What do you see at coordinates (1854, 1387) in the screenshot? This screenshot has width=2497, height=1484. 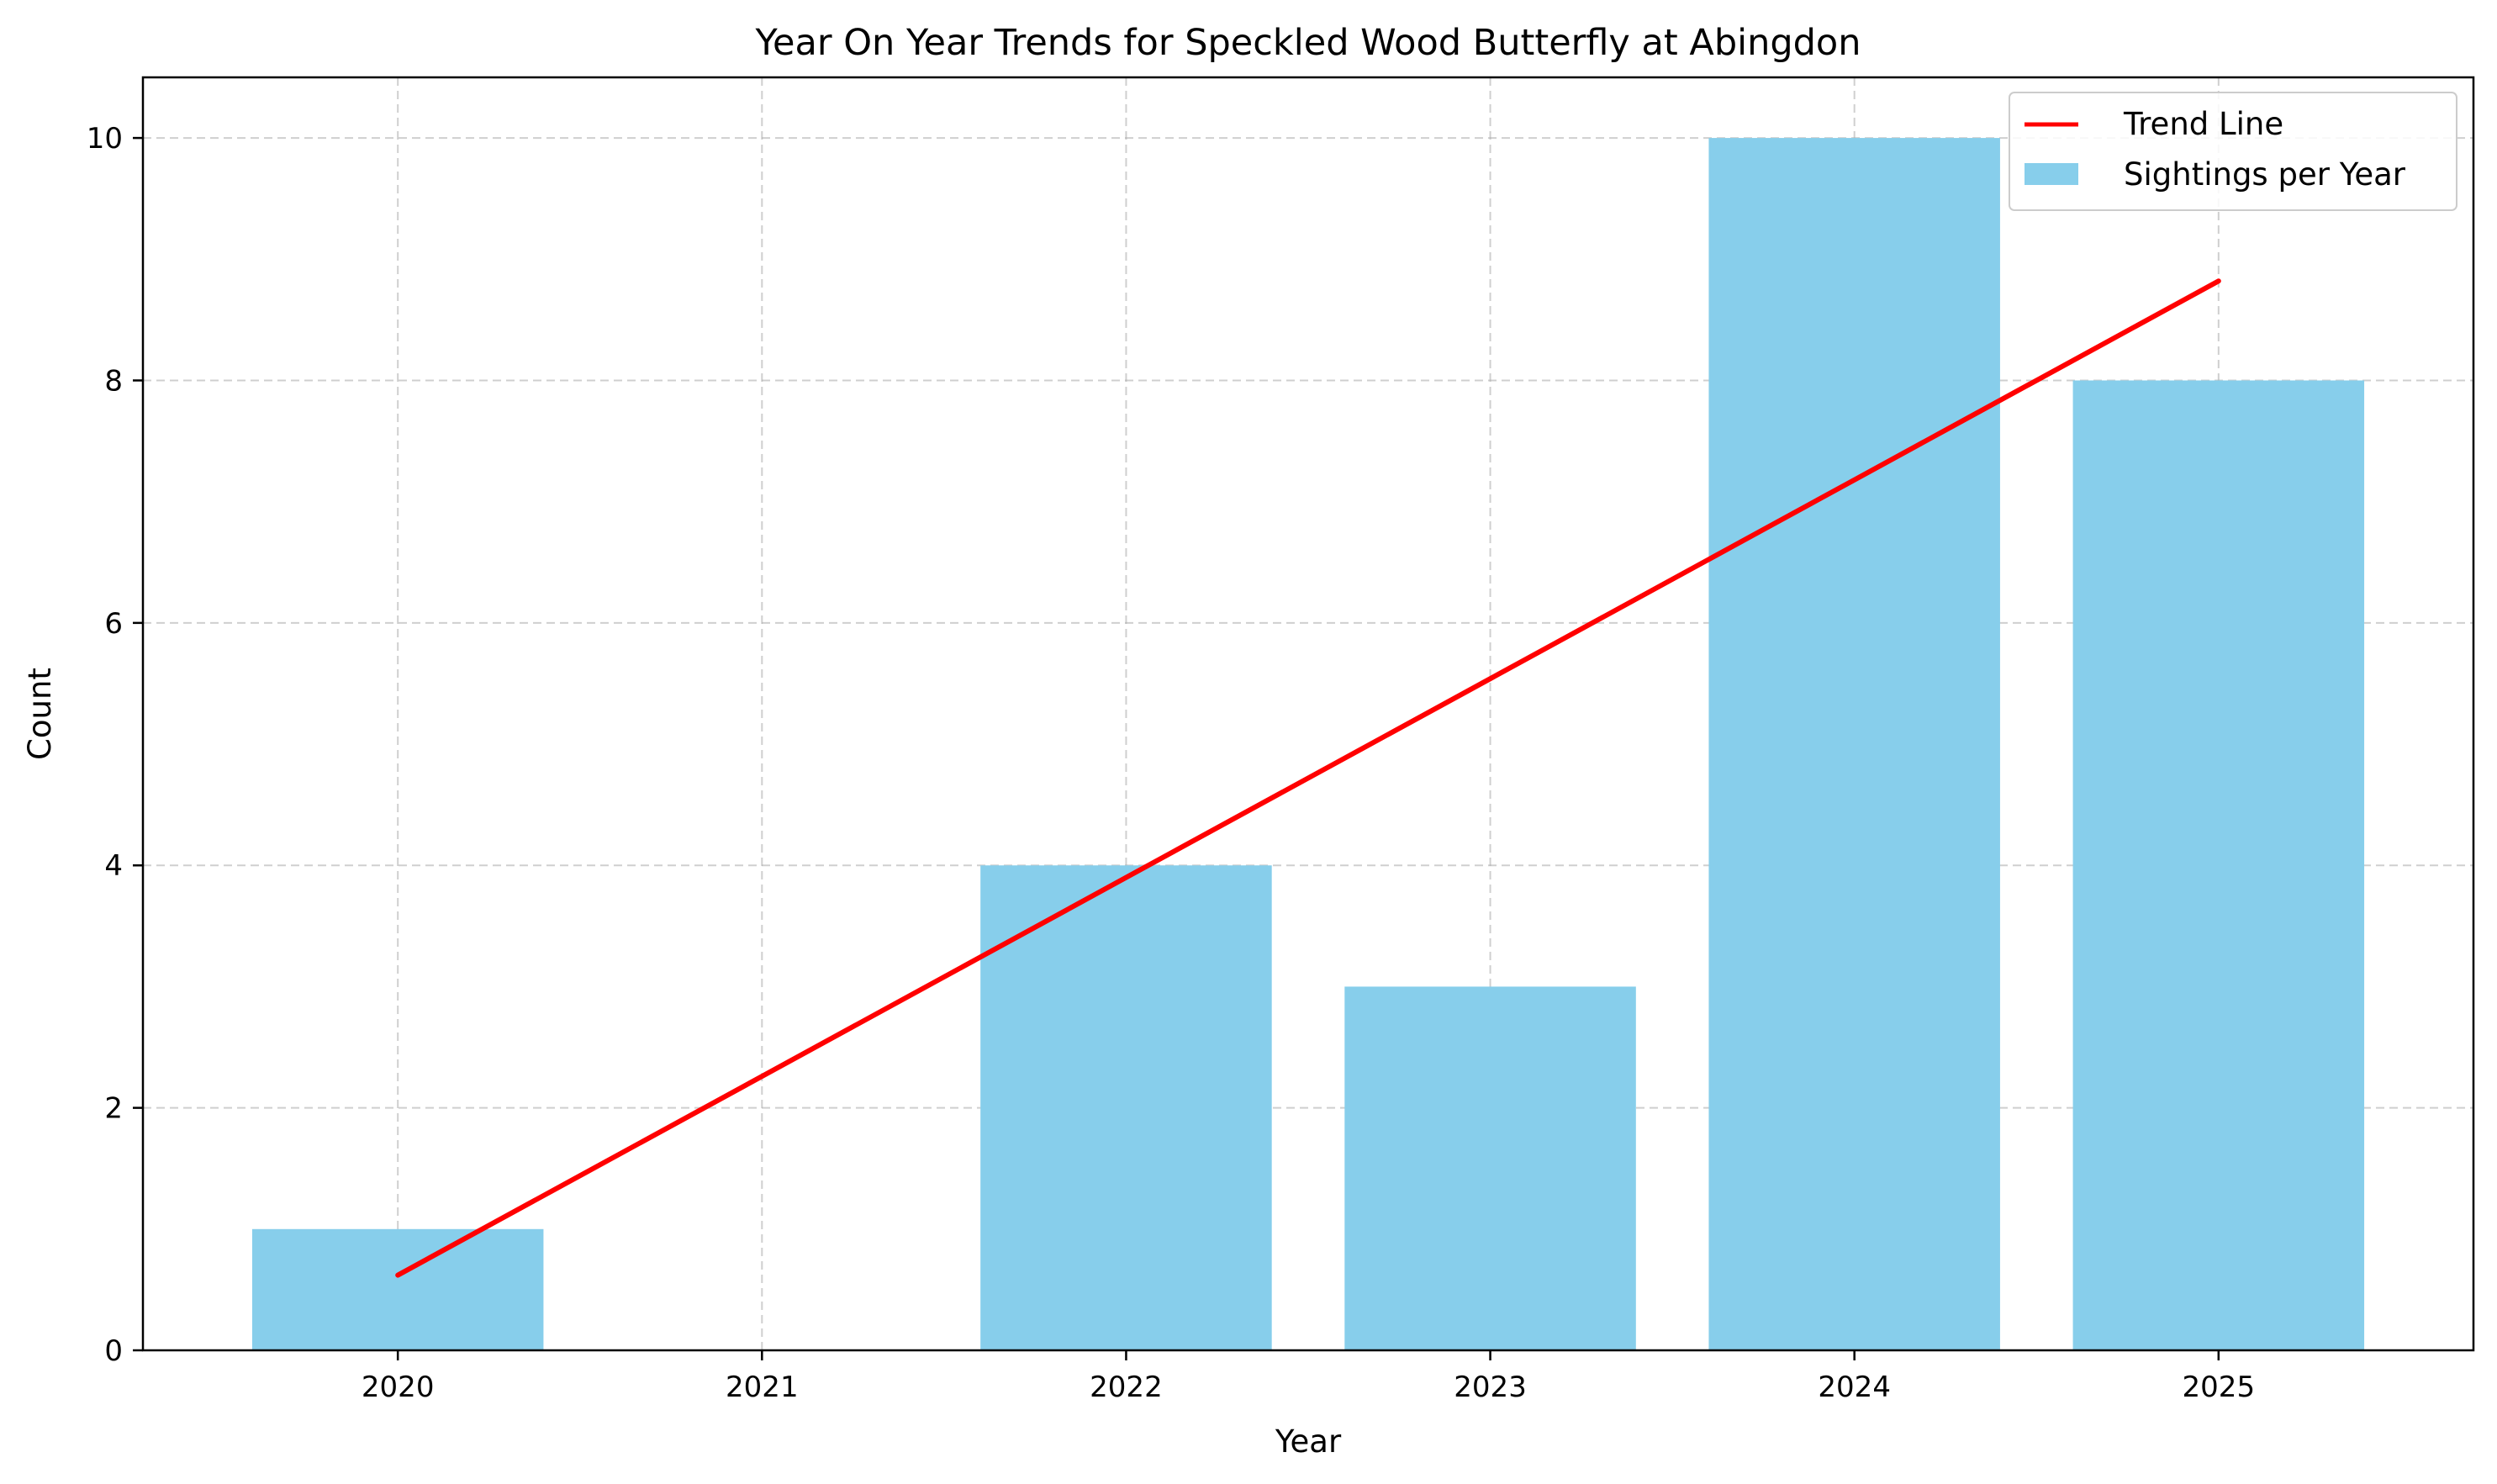 I see `x-tick-label: 2024` at bounding box center [1854, 1387].